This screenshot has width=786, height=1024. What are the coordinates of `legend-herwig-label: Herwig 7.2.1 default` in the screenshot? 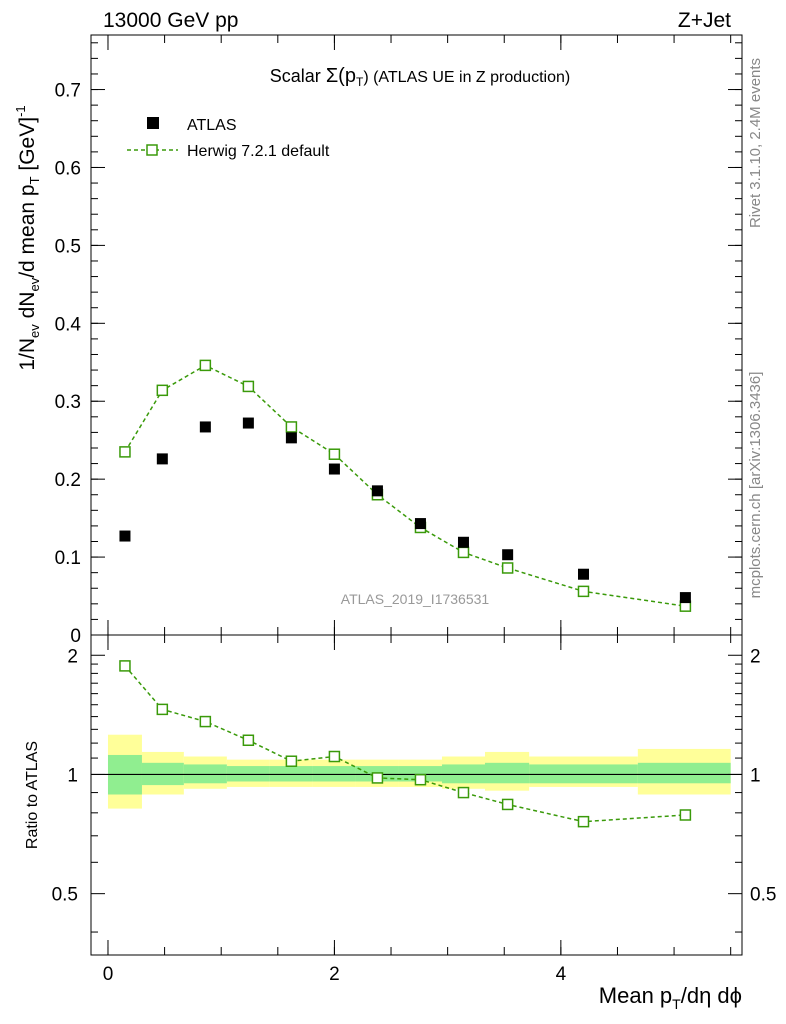 It's located at (258, 151).